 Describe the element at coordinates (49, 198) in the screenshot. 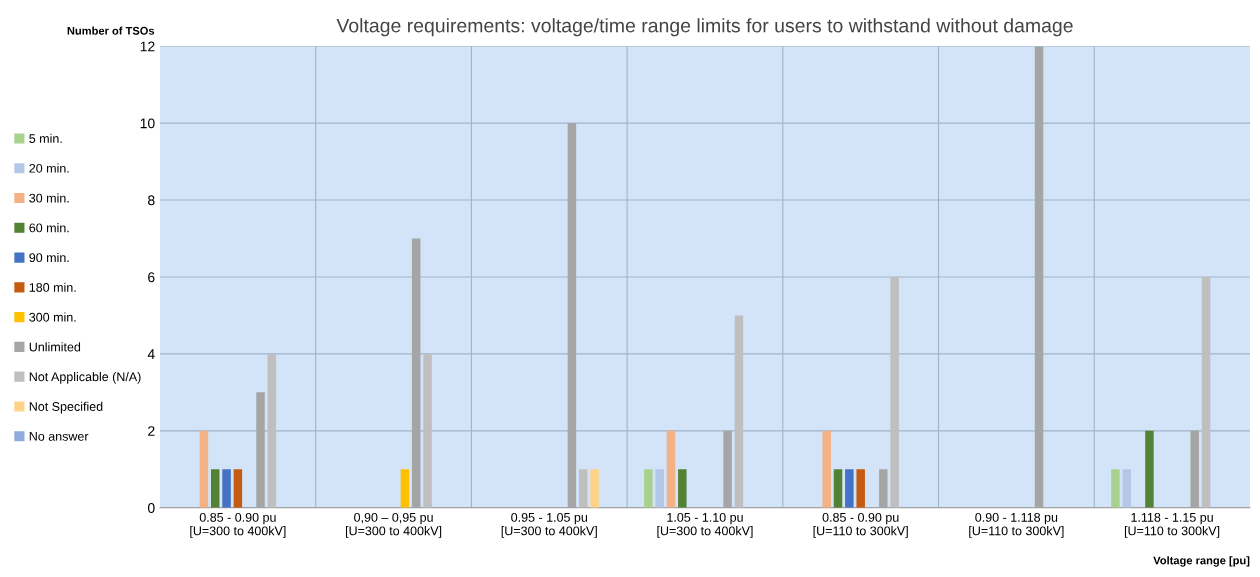

I see `legend-label: 30 min.` at that location.